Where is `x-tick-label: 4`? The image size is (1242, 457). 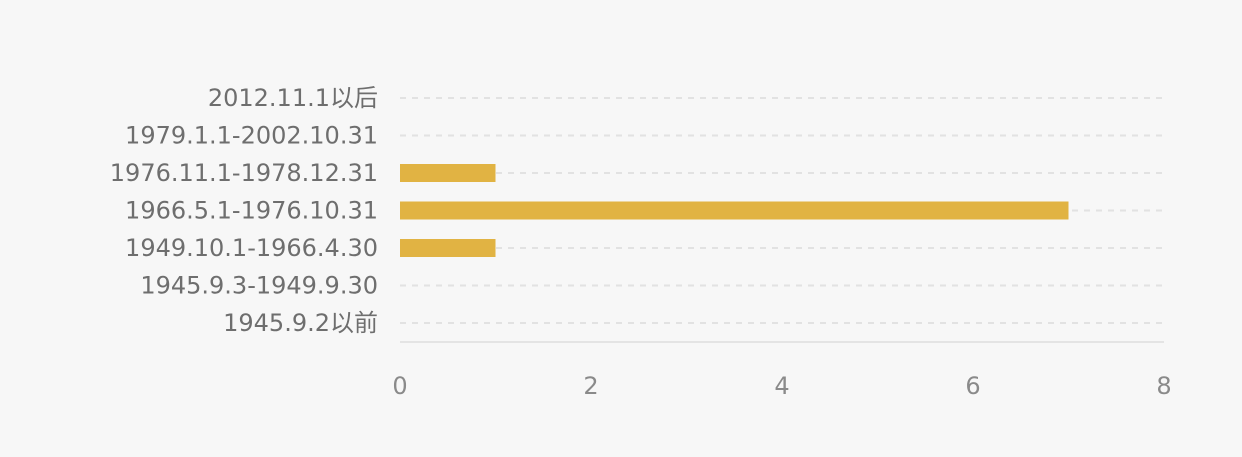 x-tick-label: 4 is located at coordinates (781, 386).